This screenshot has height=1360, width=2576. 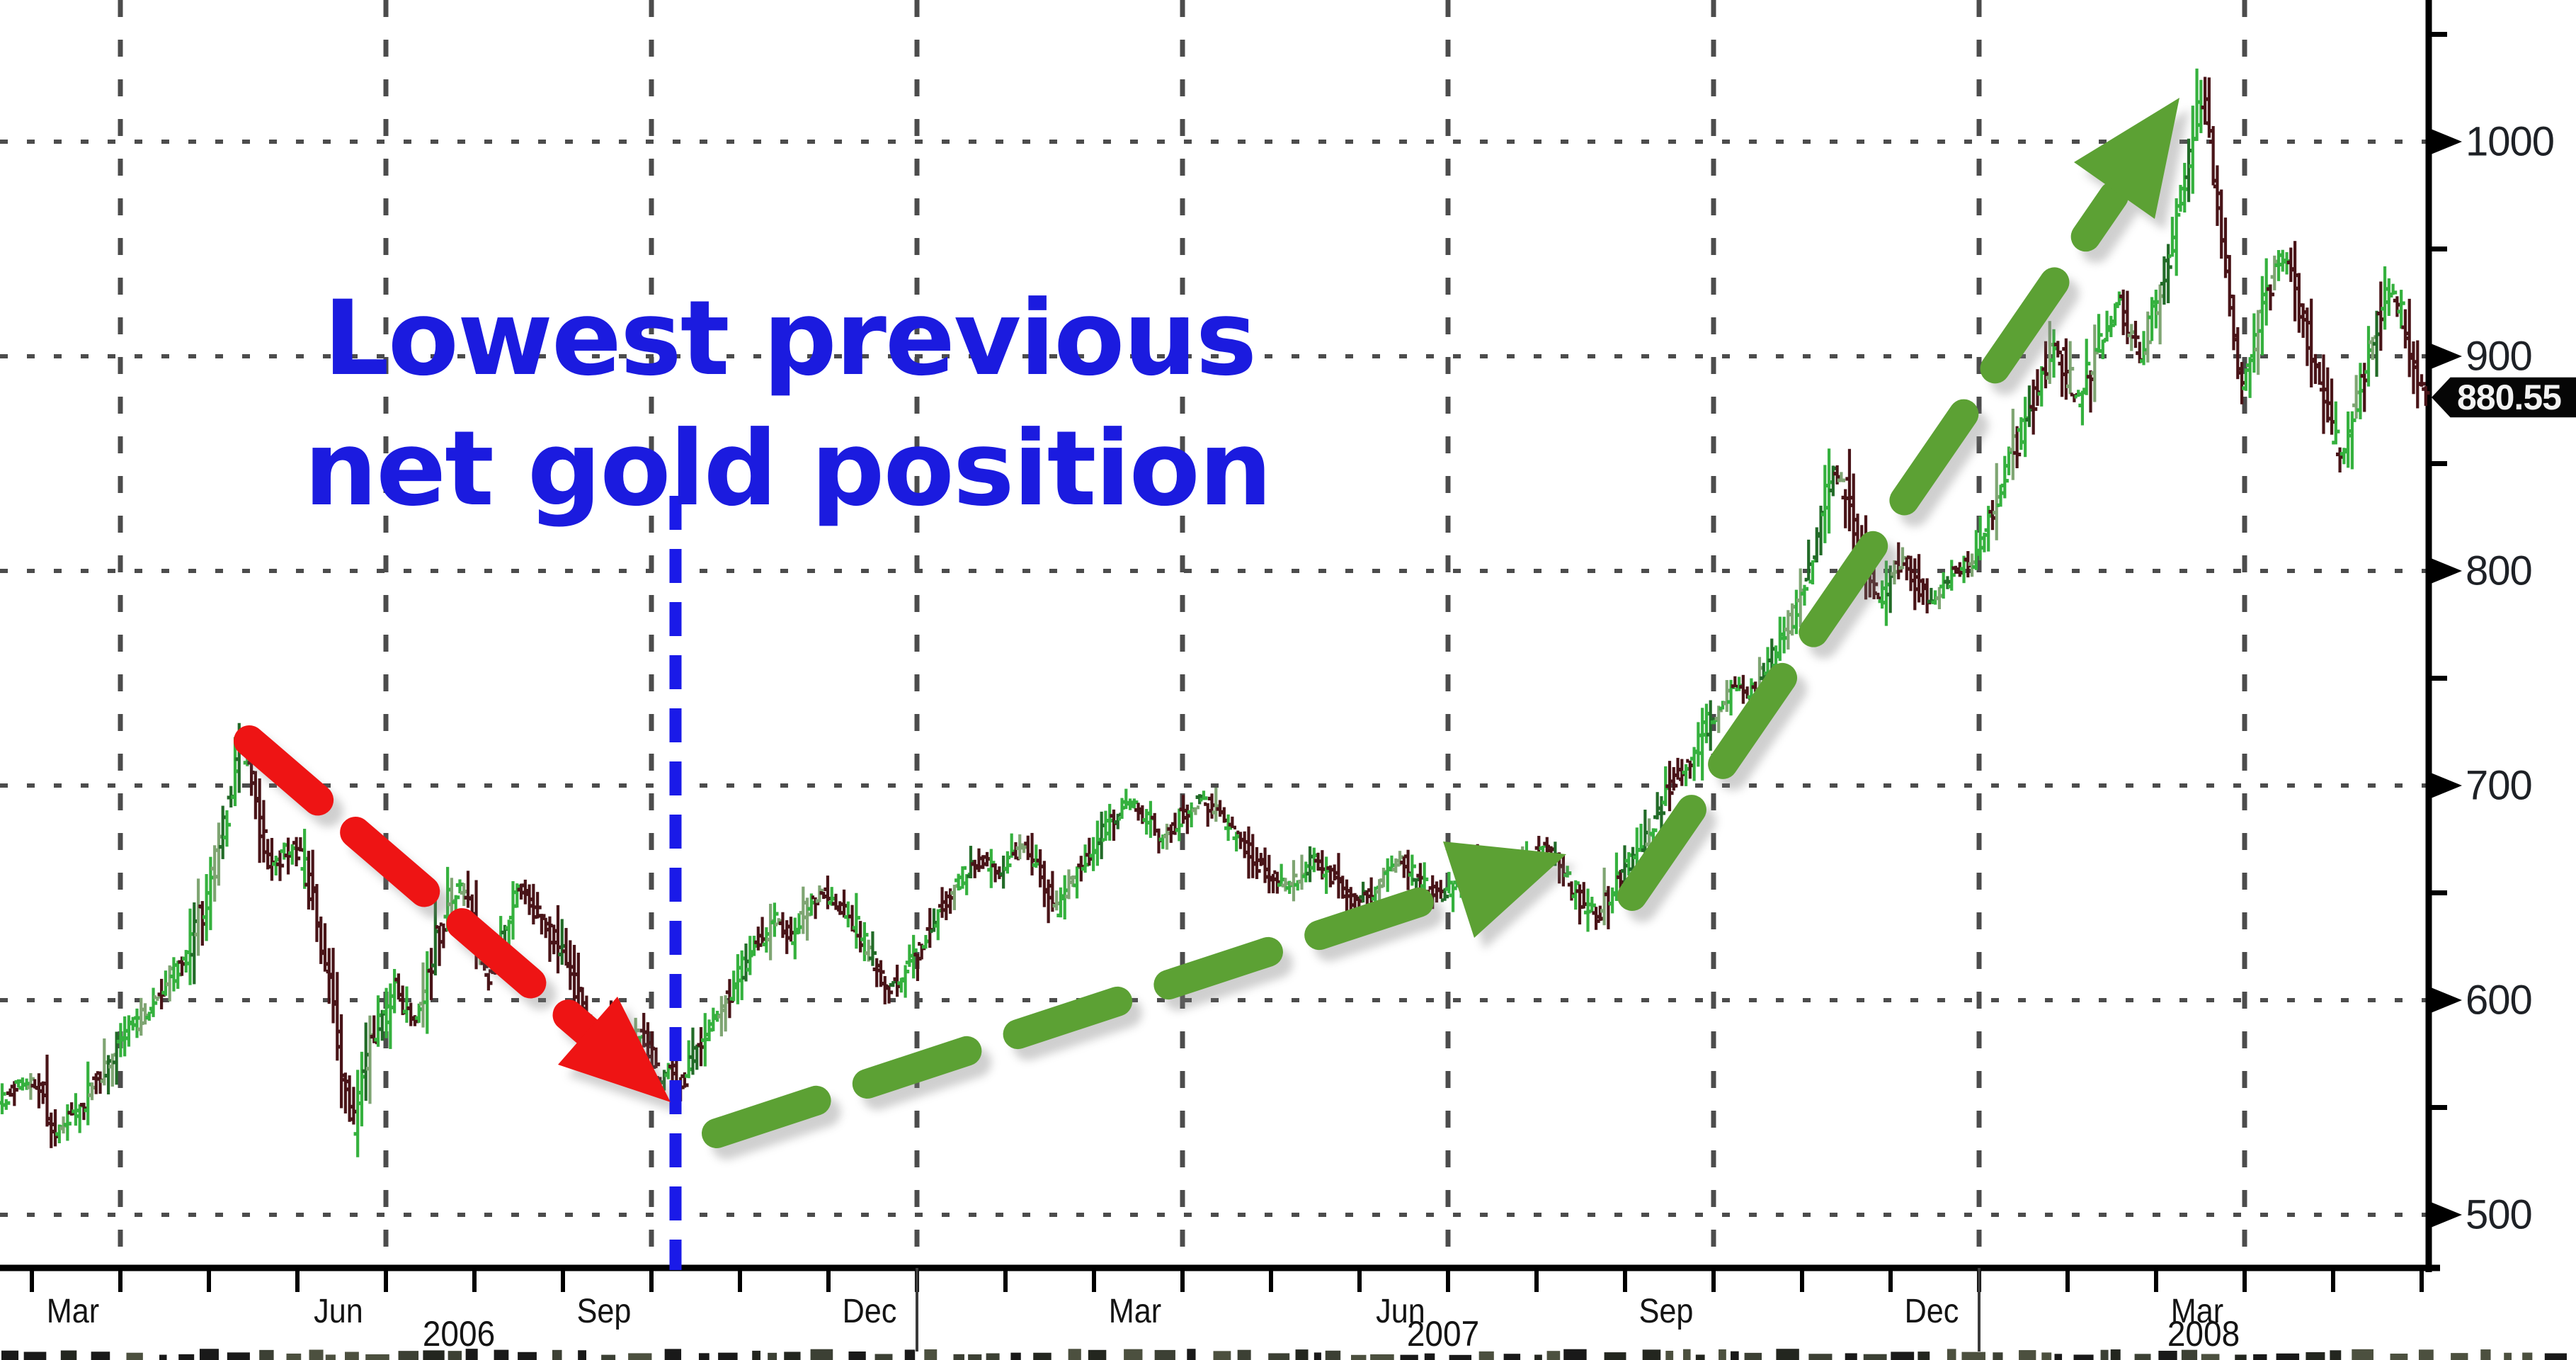 What do you see at coordinates (2197, 1312) in the screenshot?
I see `x-axis-label-mar-2008: Mar` at bounding box center [2197, 1312].